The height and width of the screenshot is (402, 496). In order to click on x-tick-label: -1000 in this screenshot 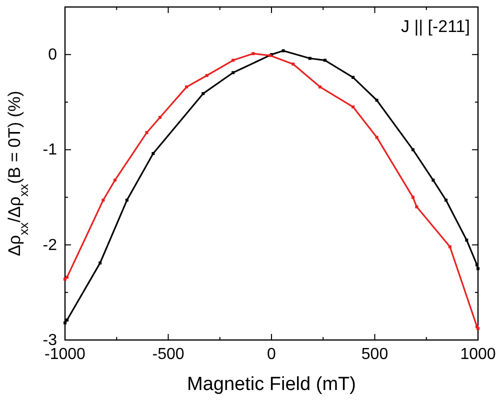, I will do `click(65, 354)`.